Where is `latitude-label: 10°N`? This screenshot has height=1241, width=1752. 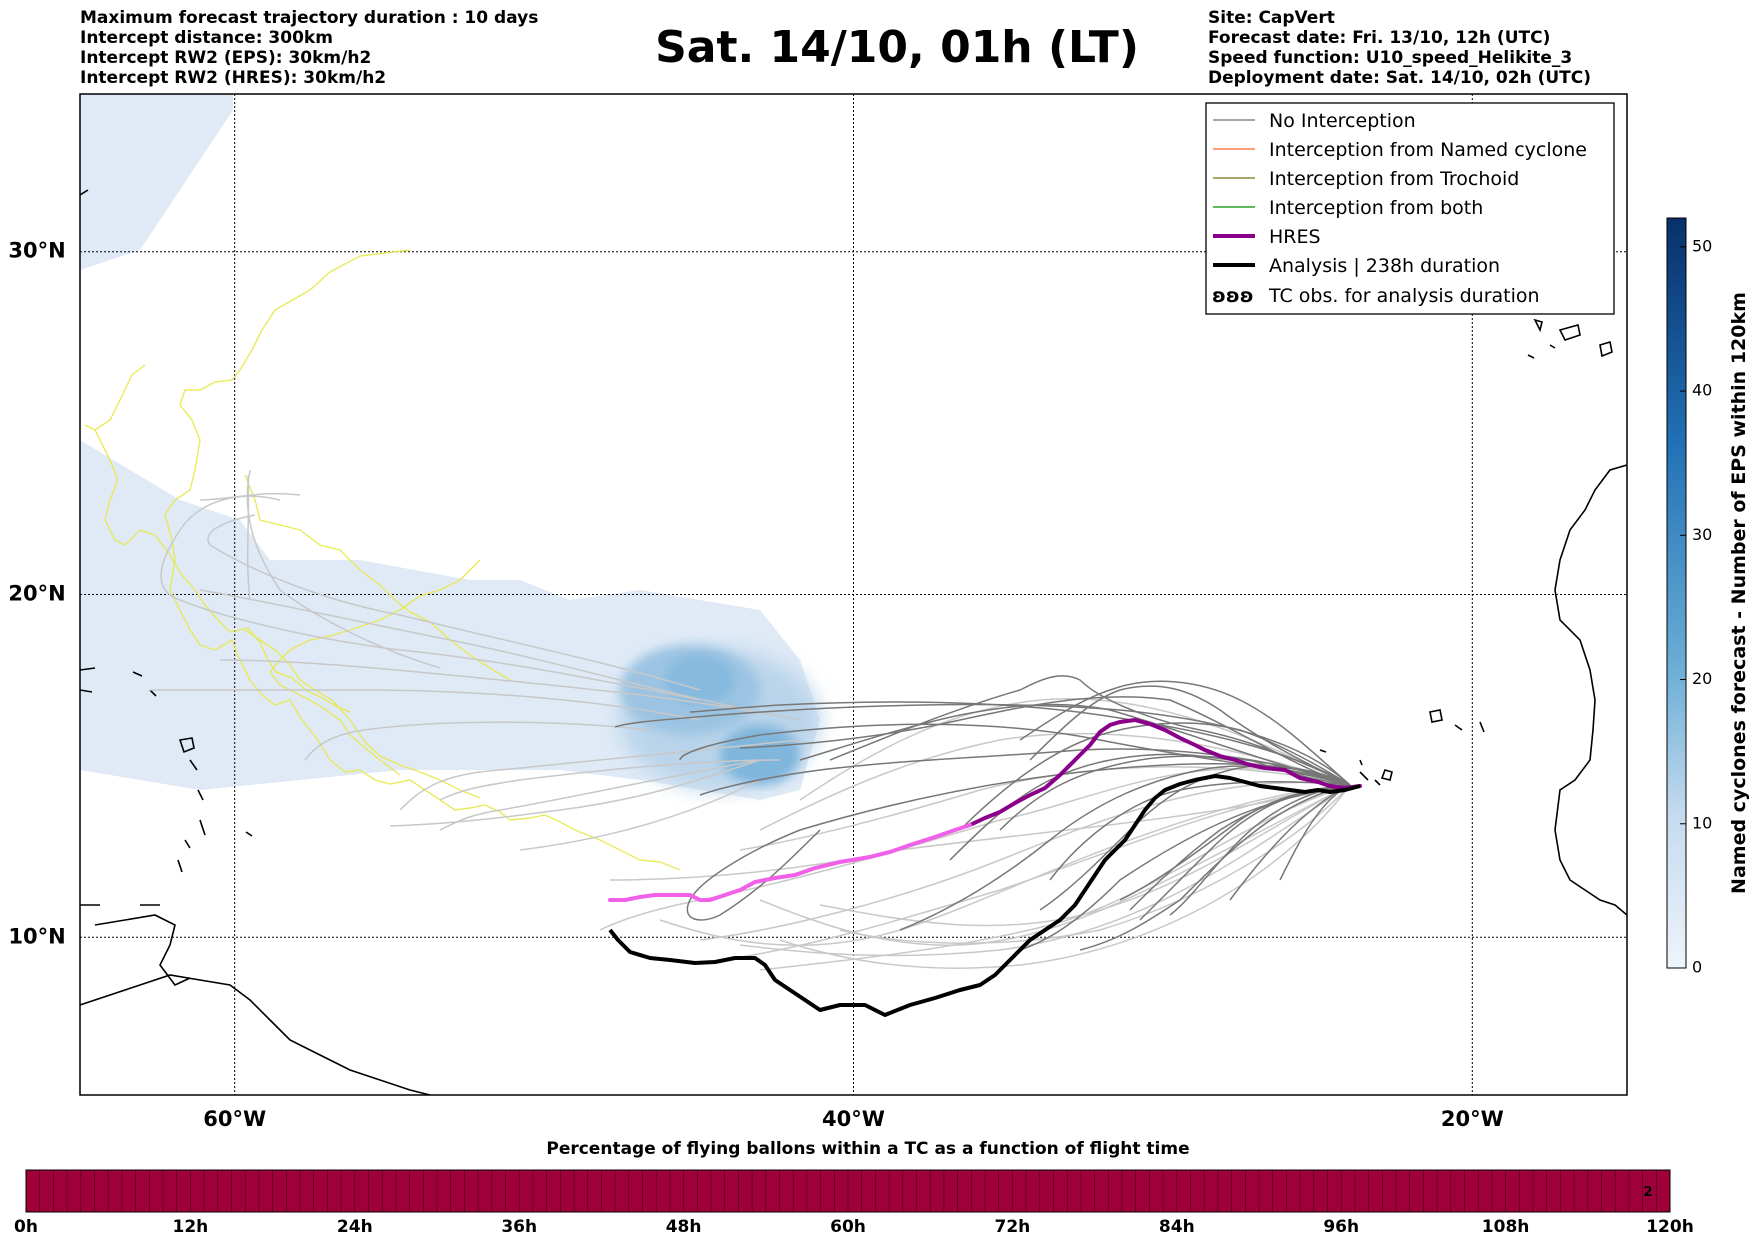 latitude-label: 10°N is located at coordinates (36, 936).